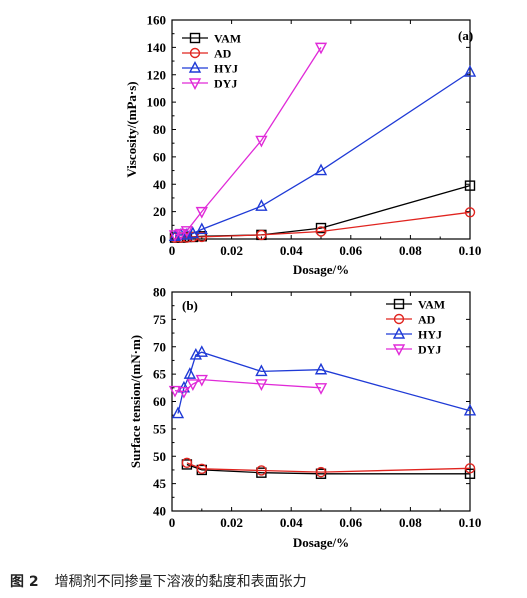 The image size is (527, 598). What do you see at coordinates (159, 456) in the screenshot?
I see `y-tick-label: 50` at bounding box center [159, 456].